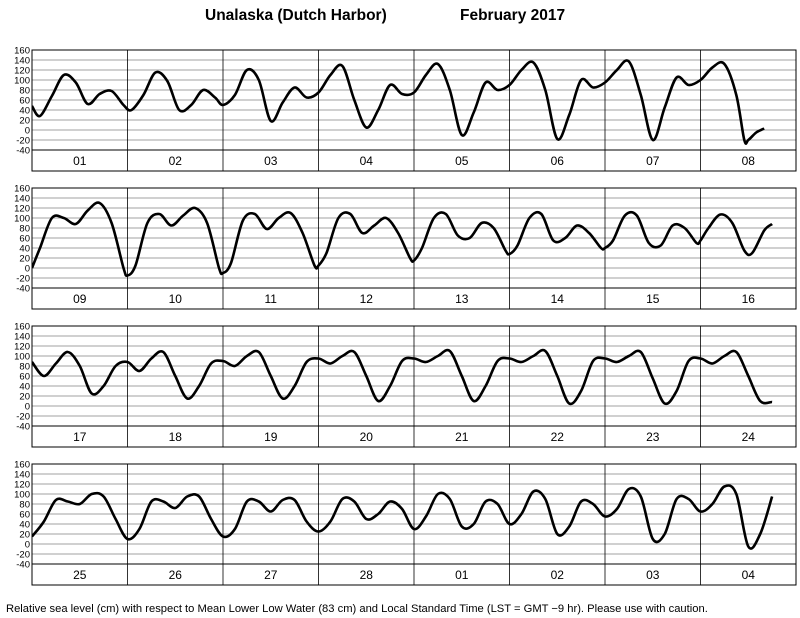 This screenshot has height=618, width=800. What do you see at coordinates (653, 437) in the screenshot?
I see `day-label: 23` at bounding box center [653, 437].